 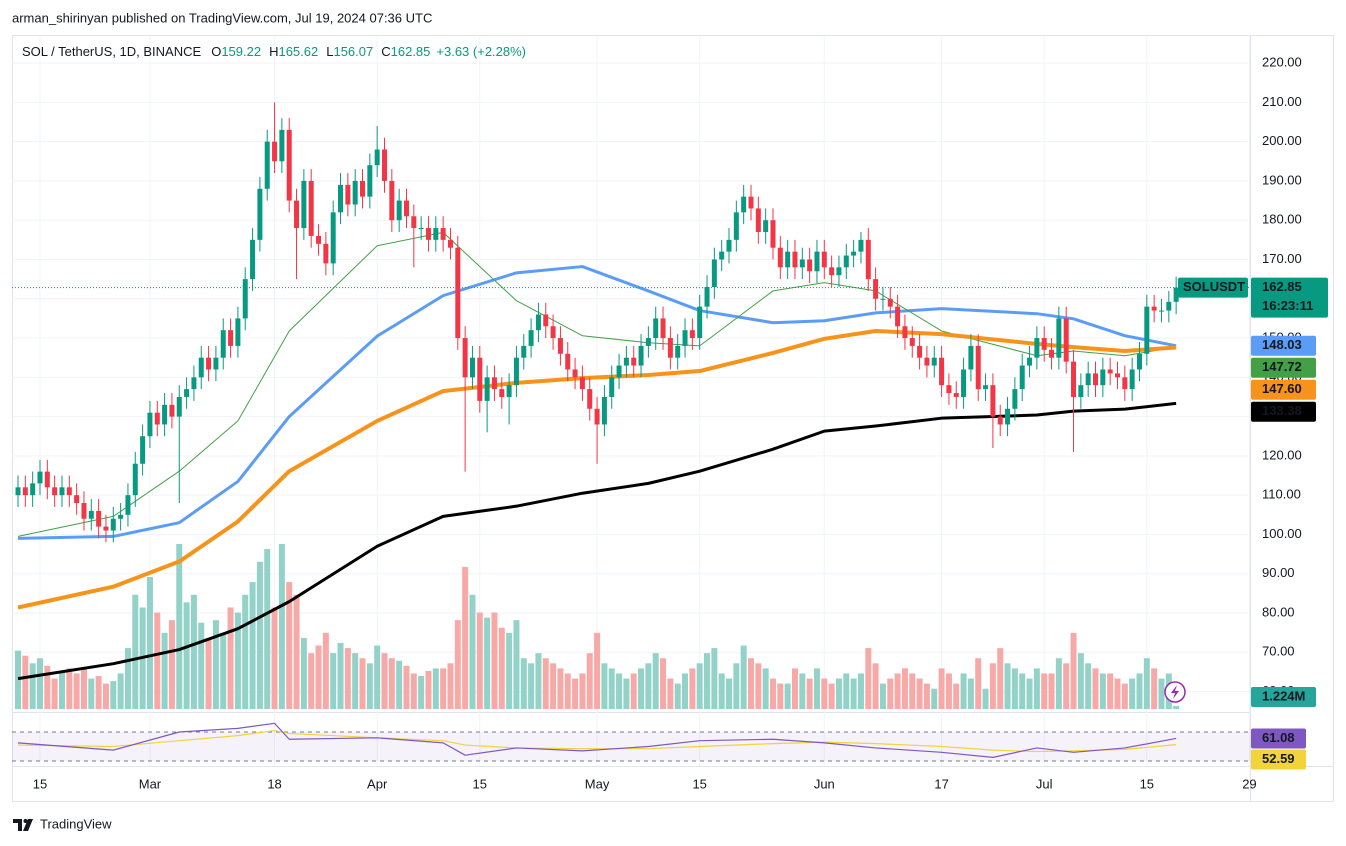 What do you see at coordinates (150, 783) in the screenshot?
I see `x-tick-label: Mar` at bounding box center [150, 783].